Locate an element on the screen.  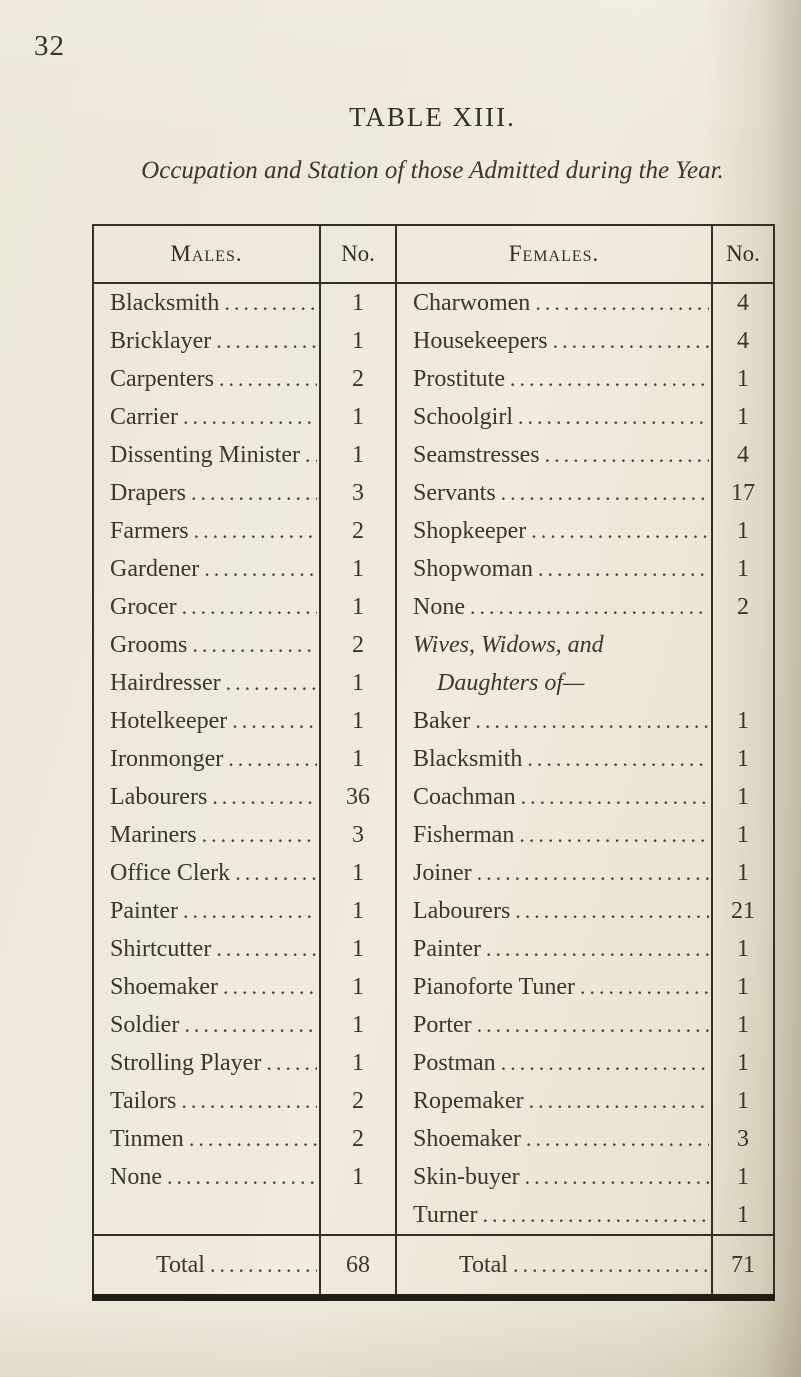
table-row: Shoemaker 1 Pianoforte Tuner 1 is located at coordinates (433, 987).